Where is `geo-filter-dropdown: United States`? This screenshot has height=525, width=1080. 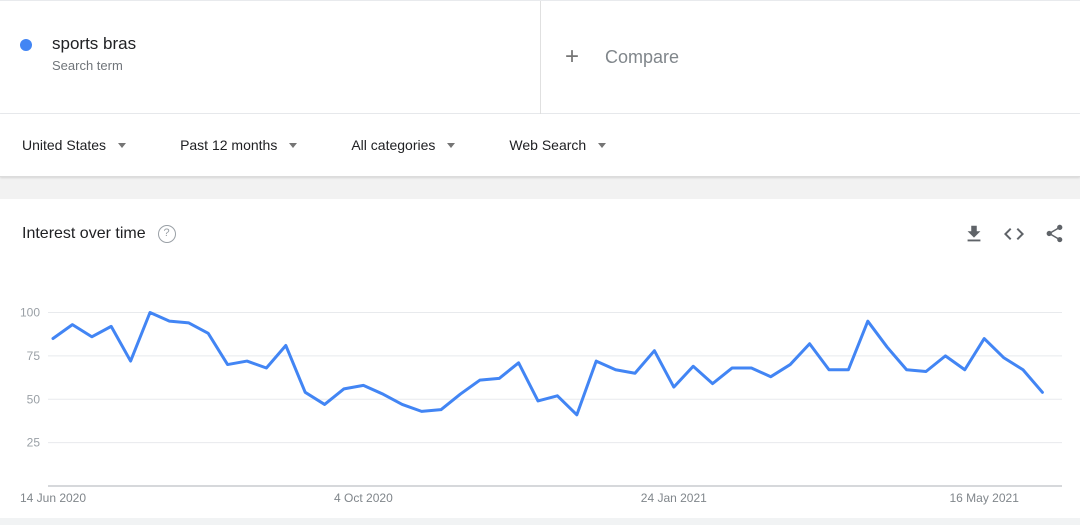 geo-filter-dropdown: United States is located at coordinates (74, 145).